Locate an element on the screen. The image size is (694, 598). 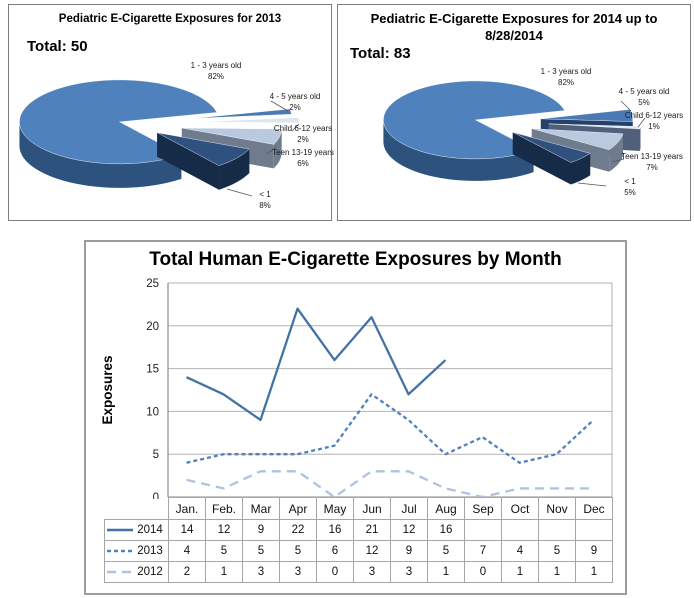
month-header: Sep is located at coordinates (483, 508).